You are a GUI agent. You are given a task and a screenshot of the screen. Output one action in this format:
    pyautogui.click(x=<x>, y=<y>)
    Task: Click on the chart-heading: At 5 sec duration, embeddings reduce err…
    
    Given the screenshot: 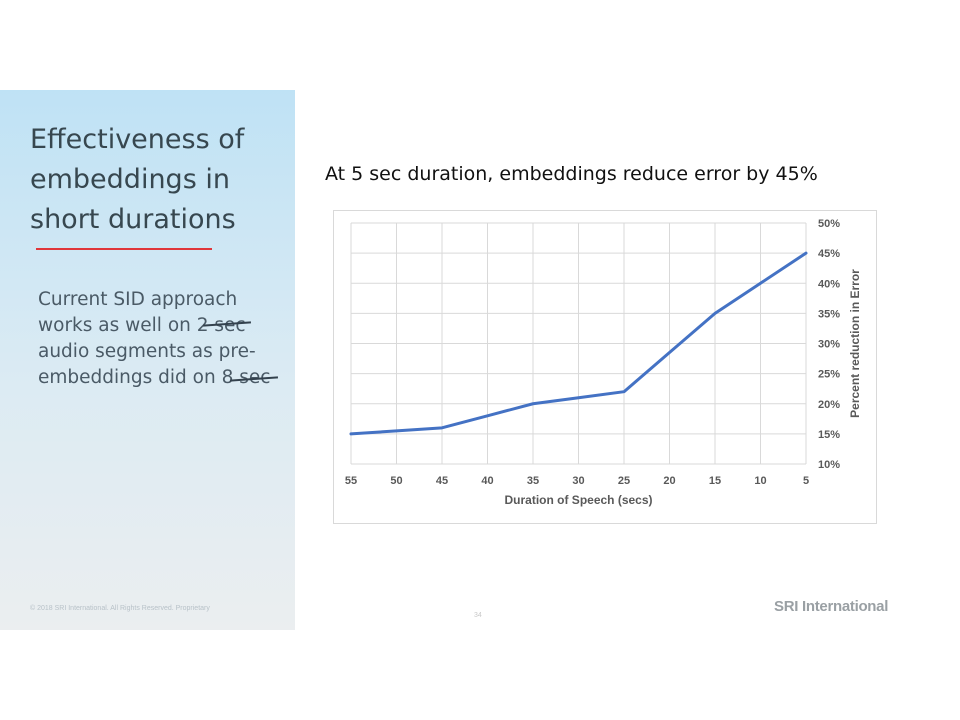 What is the action you would take?
    pyautogui.click(x=571, y=174)
    